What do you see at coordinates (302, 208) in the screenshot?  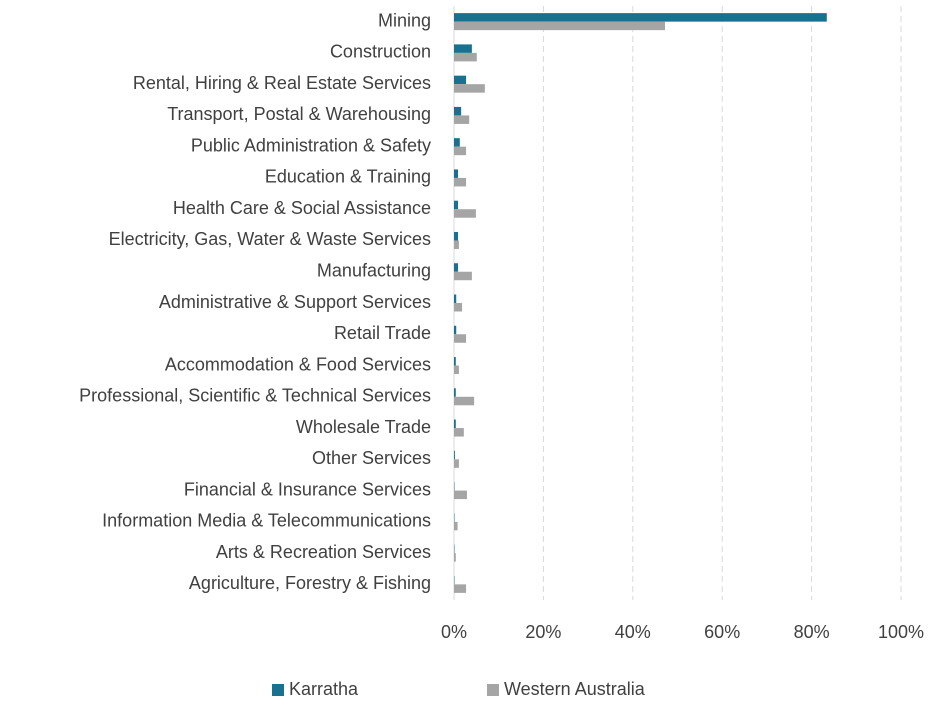 I see `y-tick-label: Health Care & Social Assistance` at bounding box center [302, 208].